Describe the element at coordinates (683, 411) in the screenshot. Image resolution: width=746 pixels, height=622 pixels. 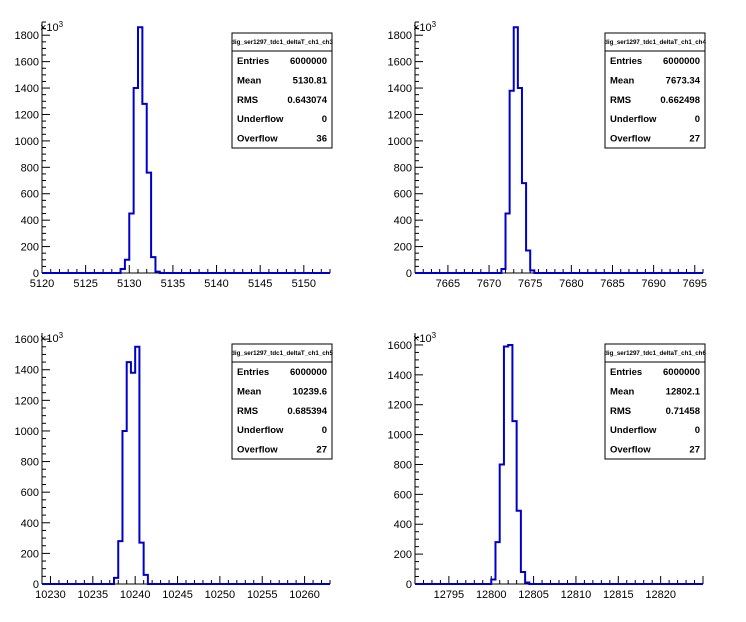
I see `stat-value: 0.71458` at that location.